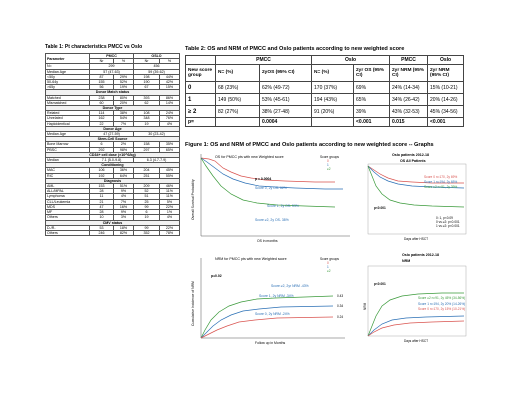 The width and height of the screenshot is (520, 402). What do you see at coordinates (446, 111) in the screenshot?
I see `t2-cell: 45% (34-56)` at bounding box center [446, 111].